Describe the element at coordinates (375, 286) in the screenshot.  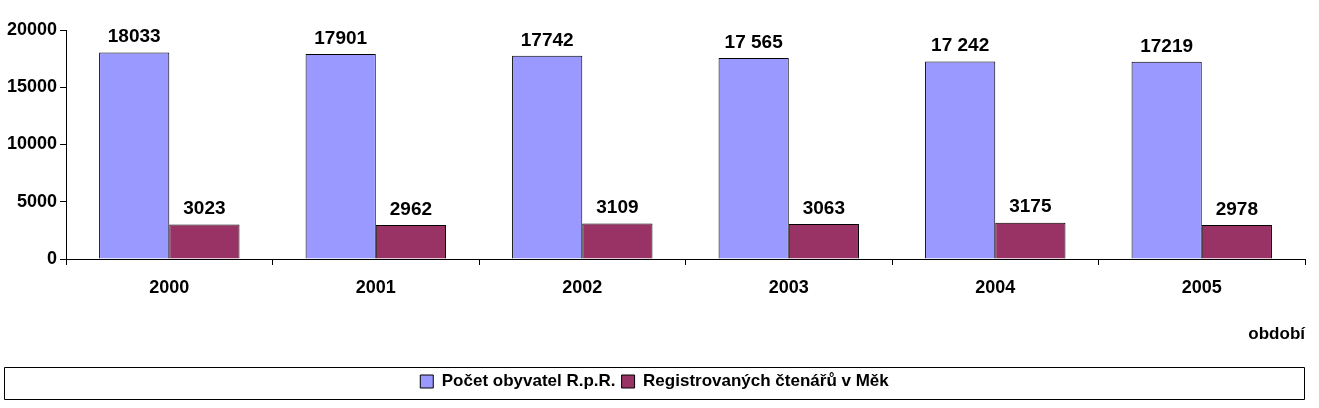
I see `x-tick-label: 2001` at that location.